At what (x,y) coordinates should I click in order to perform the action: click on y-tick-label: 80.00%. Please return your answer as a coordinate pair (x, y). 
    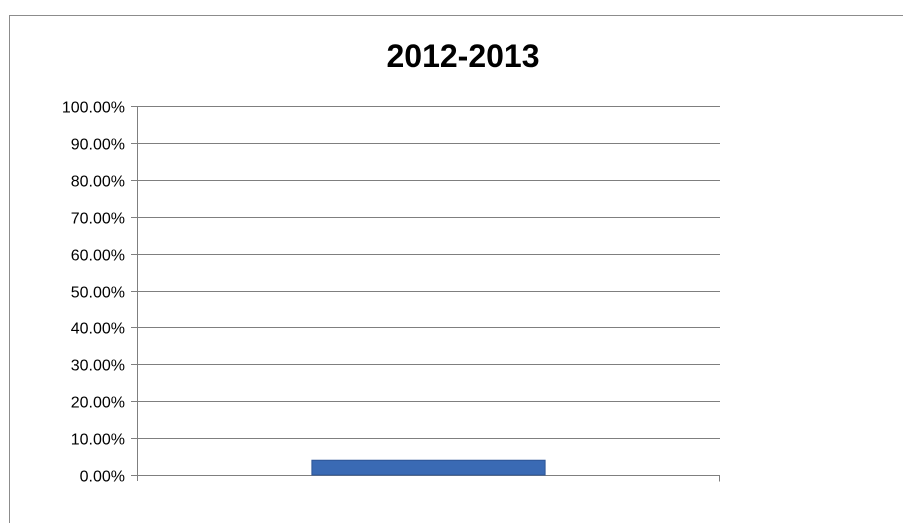
    Looking at the image, I should click on (98, 182).